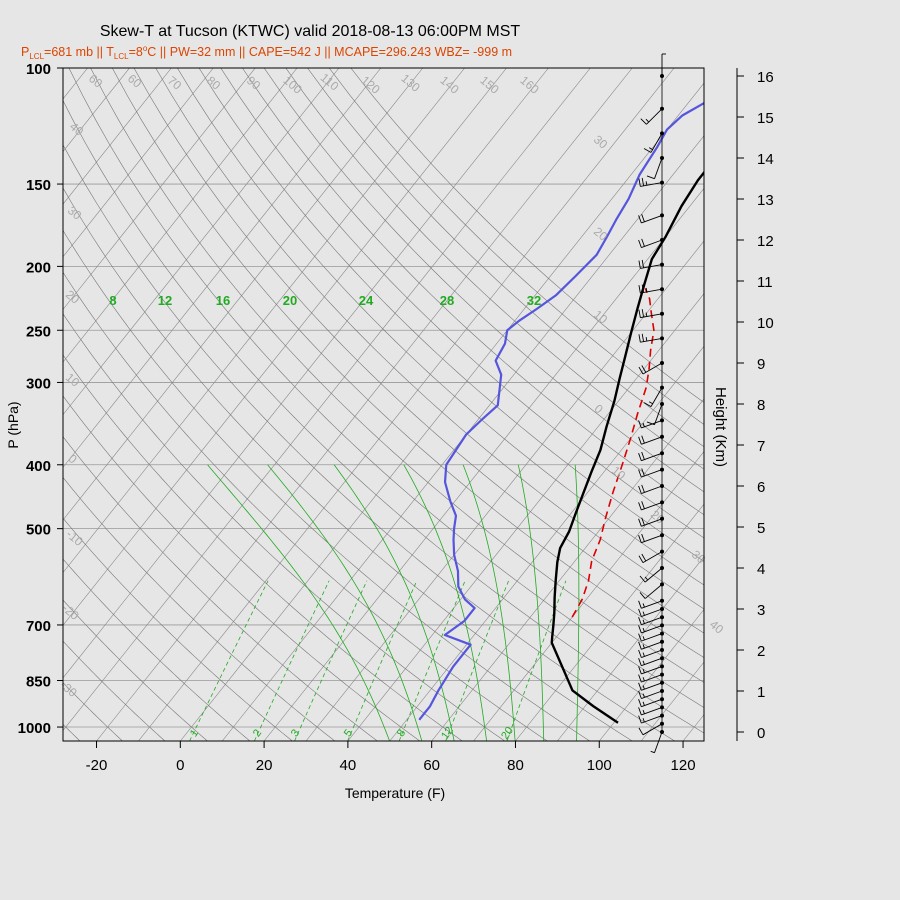 This screenshot has width=900, height=900. Describe the element at coordinates (38, 466) in the screenshot. I see `y-tick-label: 400` at that location.